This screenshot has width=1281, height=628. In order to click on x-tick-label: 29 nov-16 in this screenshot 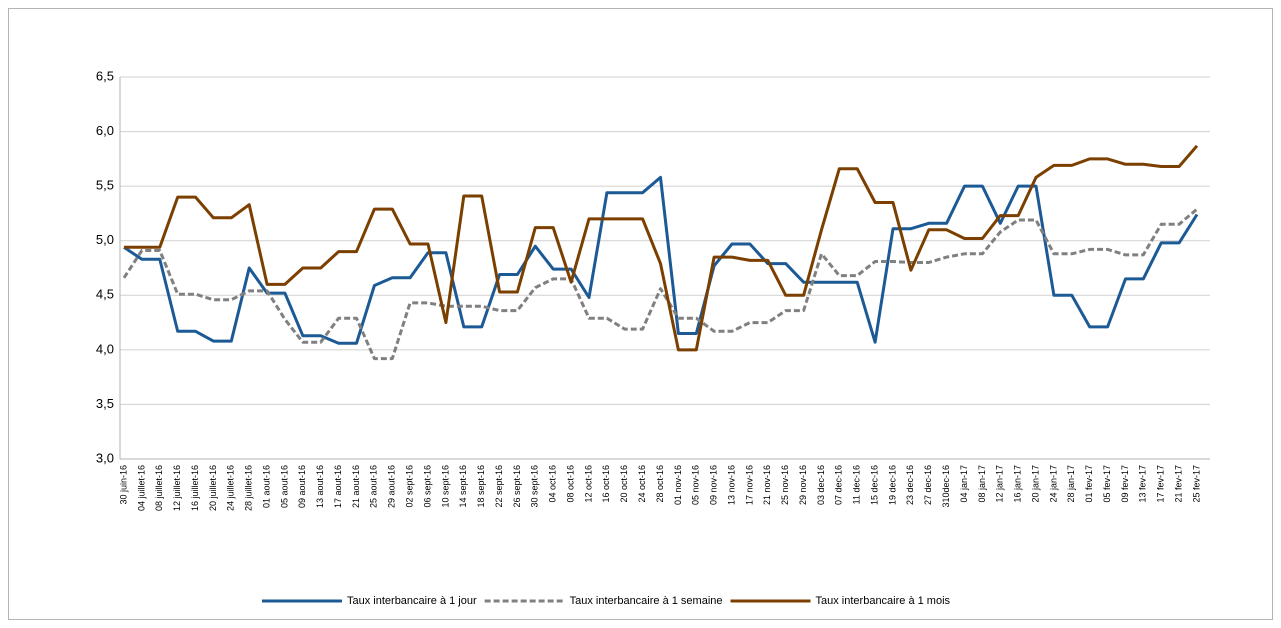, I will do `click(803, 485)`.